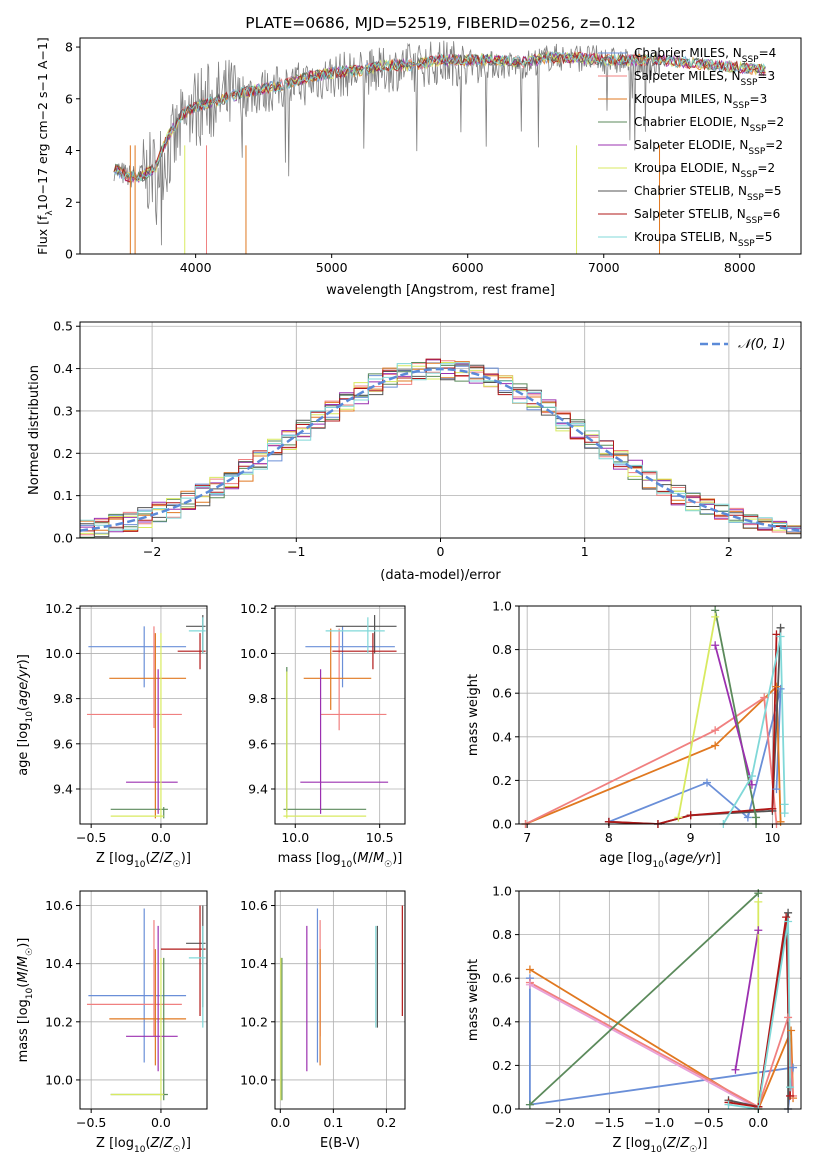  I want to click on spectrum-y-tick-label: 2, so click(69, 202).